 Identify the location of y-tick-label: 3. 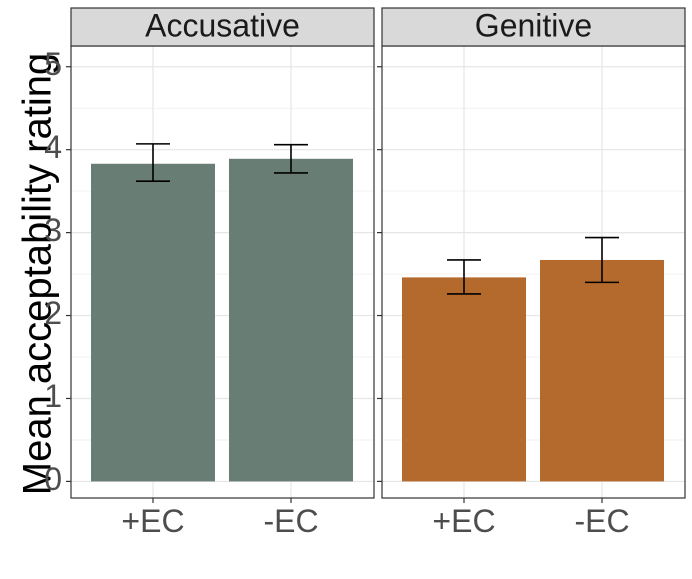
(53, 230).